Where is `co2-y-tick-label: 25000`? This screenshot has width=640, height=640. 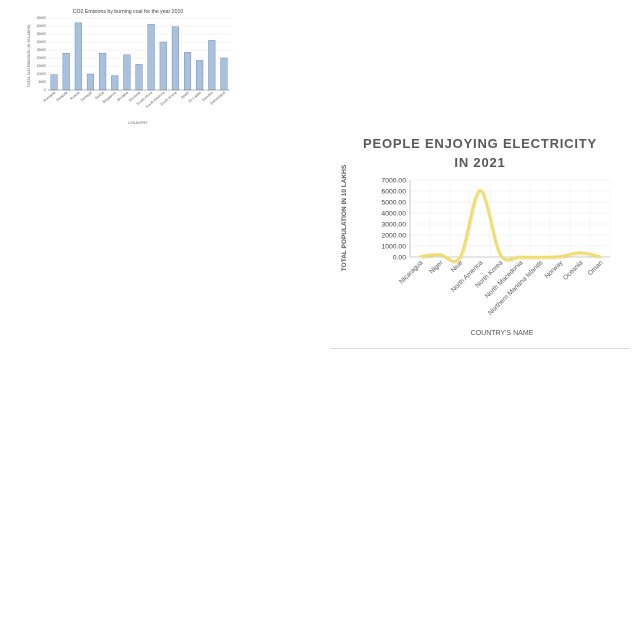 co2-y-tick-label: 25000 is located at coordinates (42, 50).